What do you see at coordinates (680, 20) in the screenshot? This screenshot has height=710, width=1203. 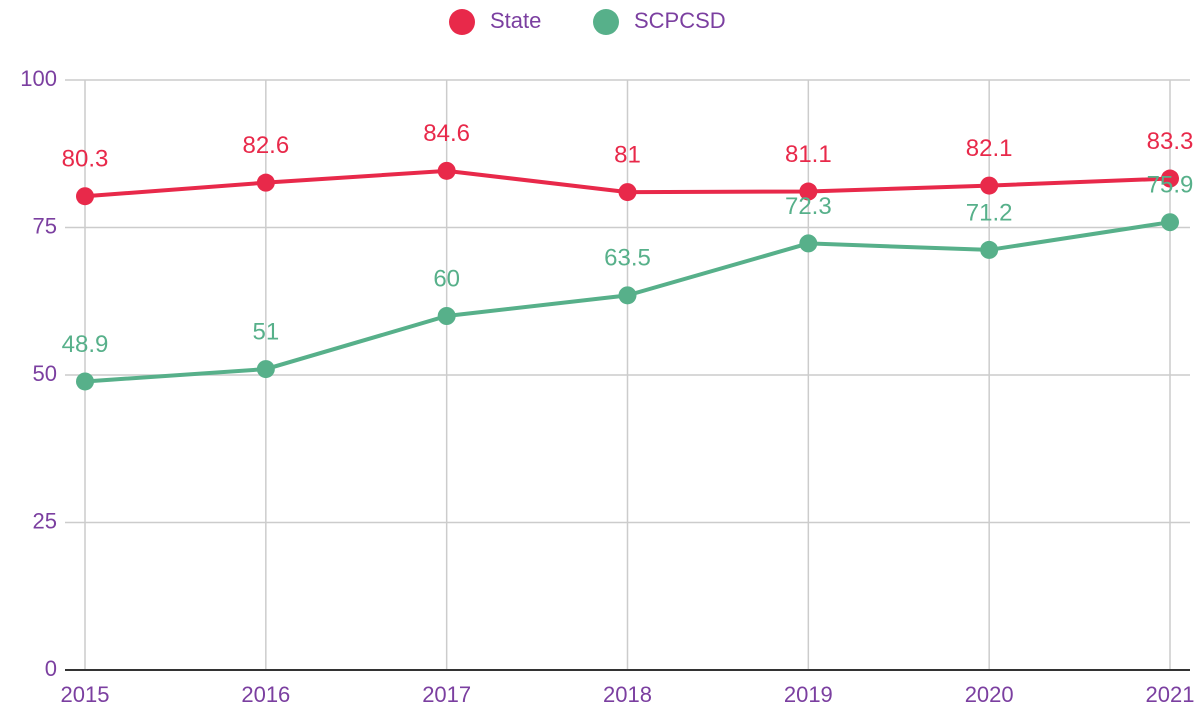 I see `legend-label: SCPCSD` at bounding box center [680, 20].